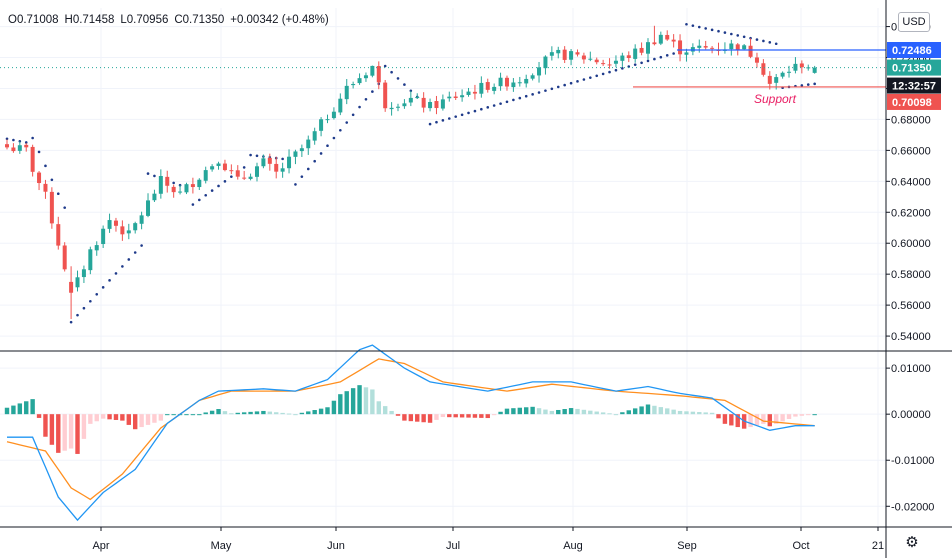 Image resolution: width=952 pixels, height=558 pixels. What do you see at coordinates (914, 22) in the screenshot?
I see `currency-button: USD` at bounding box center [914, 22].